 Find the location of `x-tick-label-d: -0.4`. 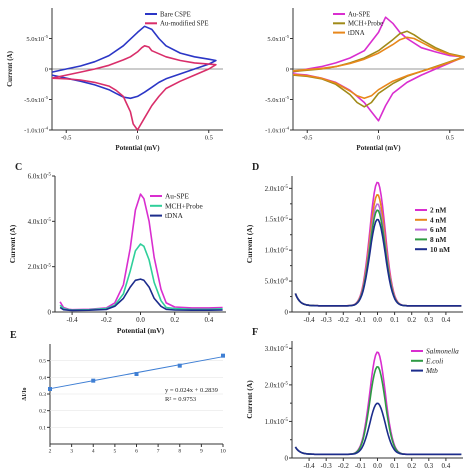

x-tick-label-d: -0.4 is located at coordinates (310, 320).